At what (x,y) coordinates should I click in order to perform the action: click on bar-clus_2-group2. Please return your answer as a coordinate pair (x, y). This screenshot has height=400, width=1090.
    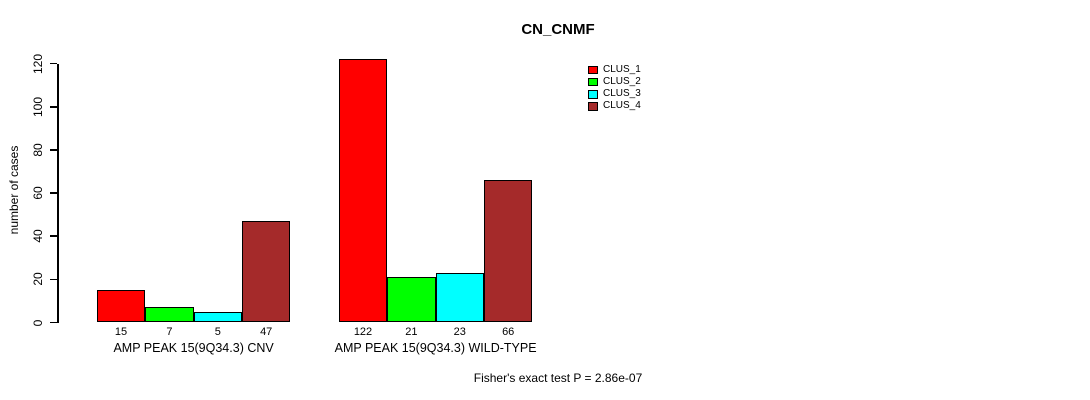
    Looking at the image, I should click on (411, 300).